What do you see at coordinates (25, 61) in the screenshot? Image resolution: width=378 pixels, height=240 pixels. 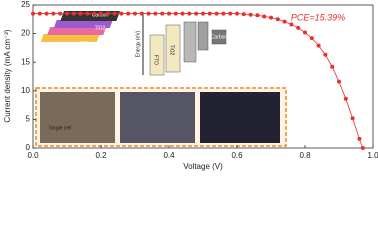 I see `y-tick-label: 15` at bounding box center [25, 61].